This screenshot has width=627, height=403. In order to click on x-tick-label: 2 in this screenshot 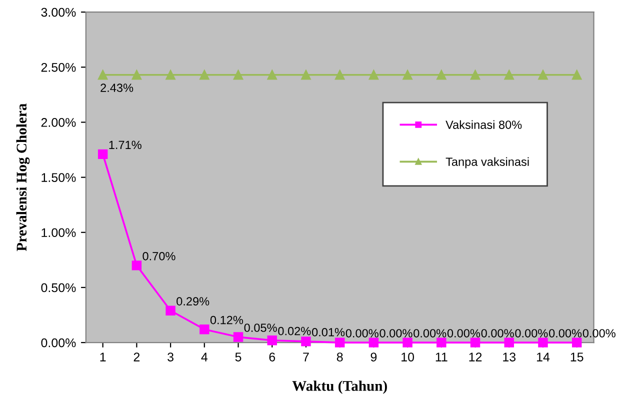, I will do `click(137, 357)`.